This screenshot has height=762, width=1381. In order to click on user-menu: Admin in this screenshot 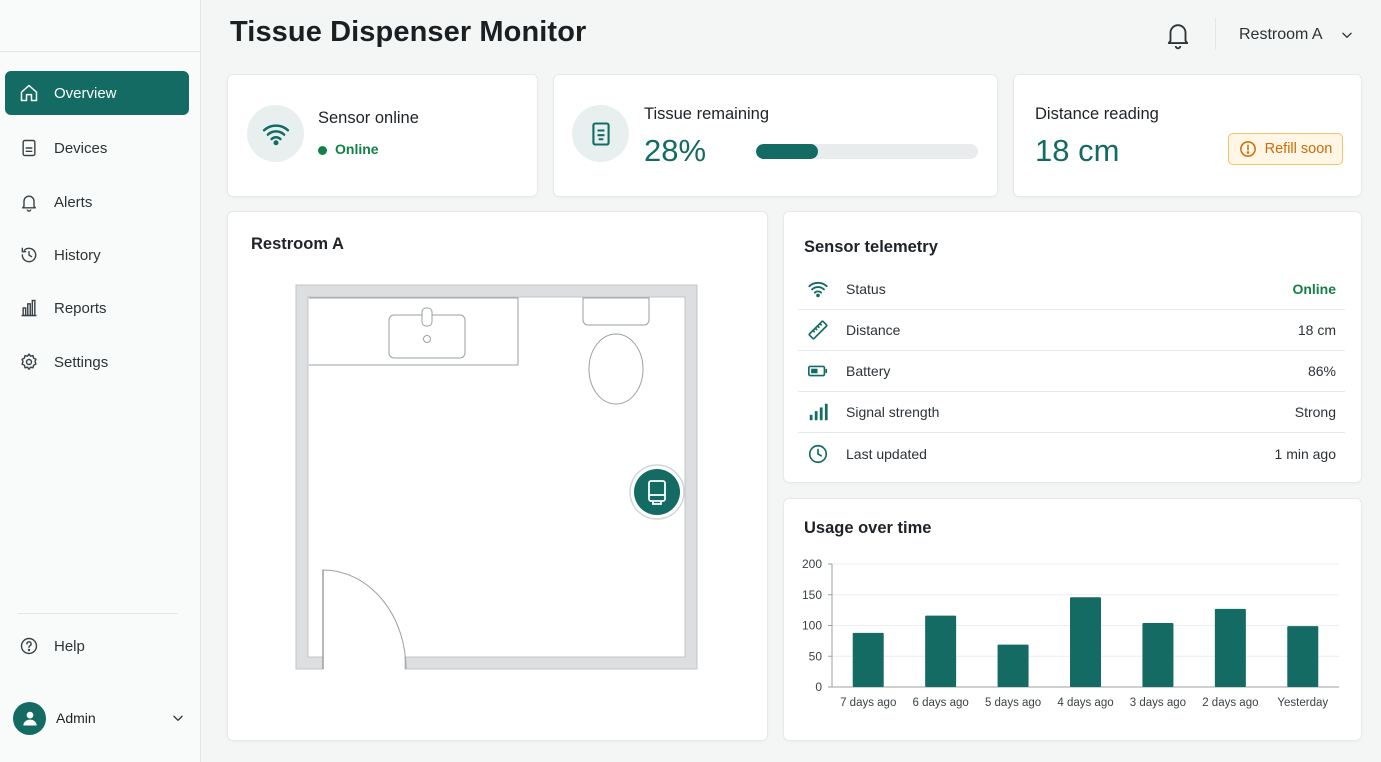, I will do `click(99, 718)`.